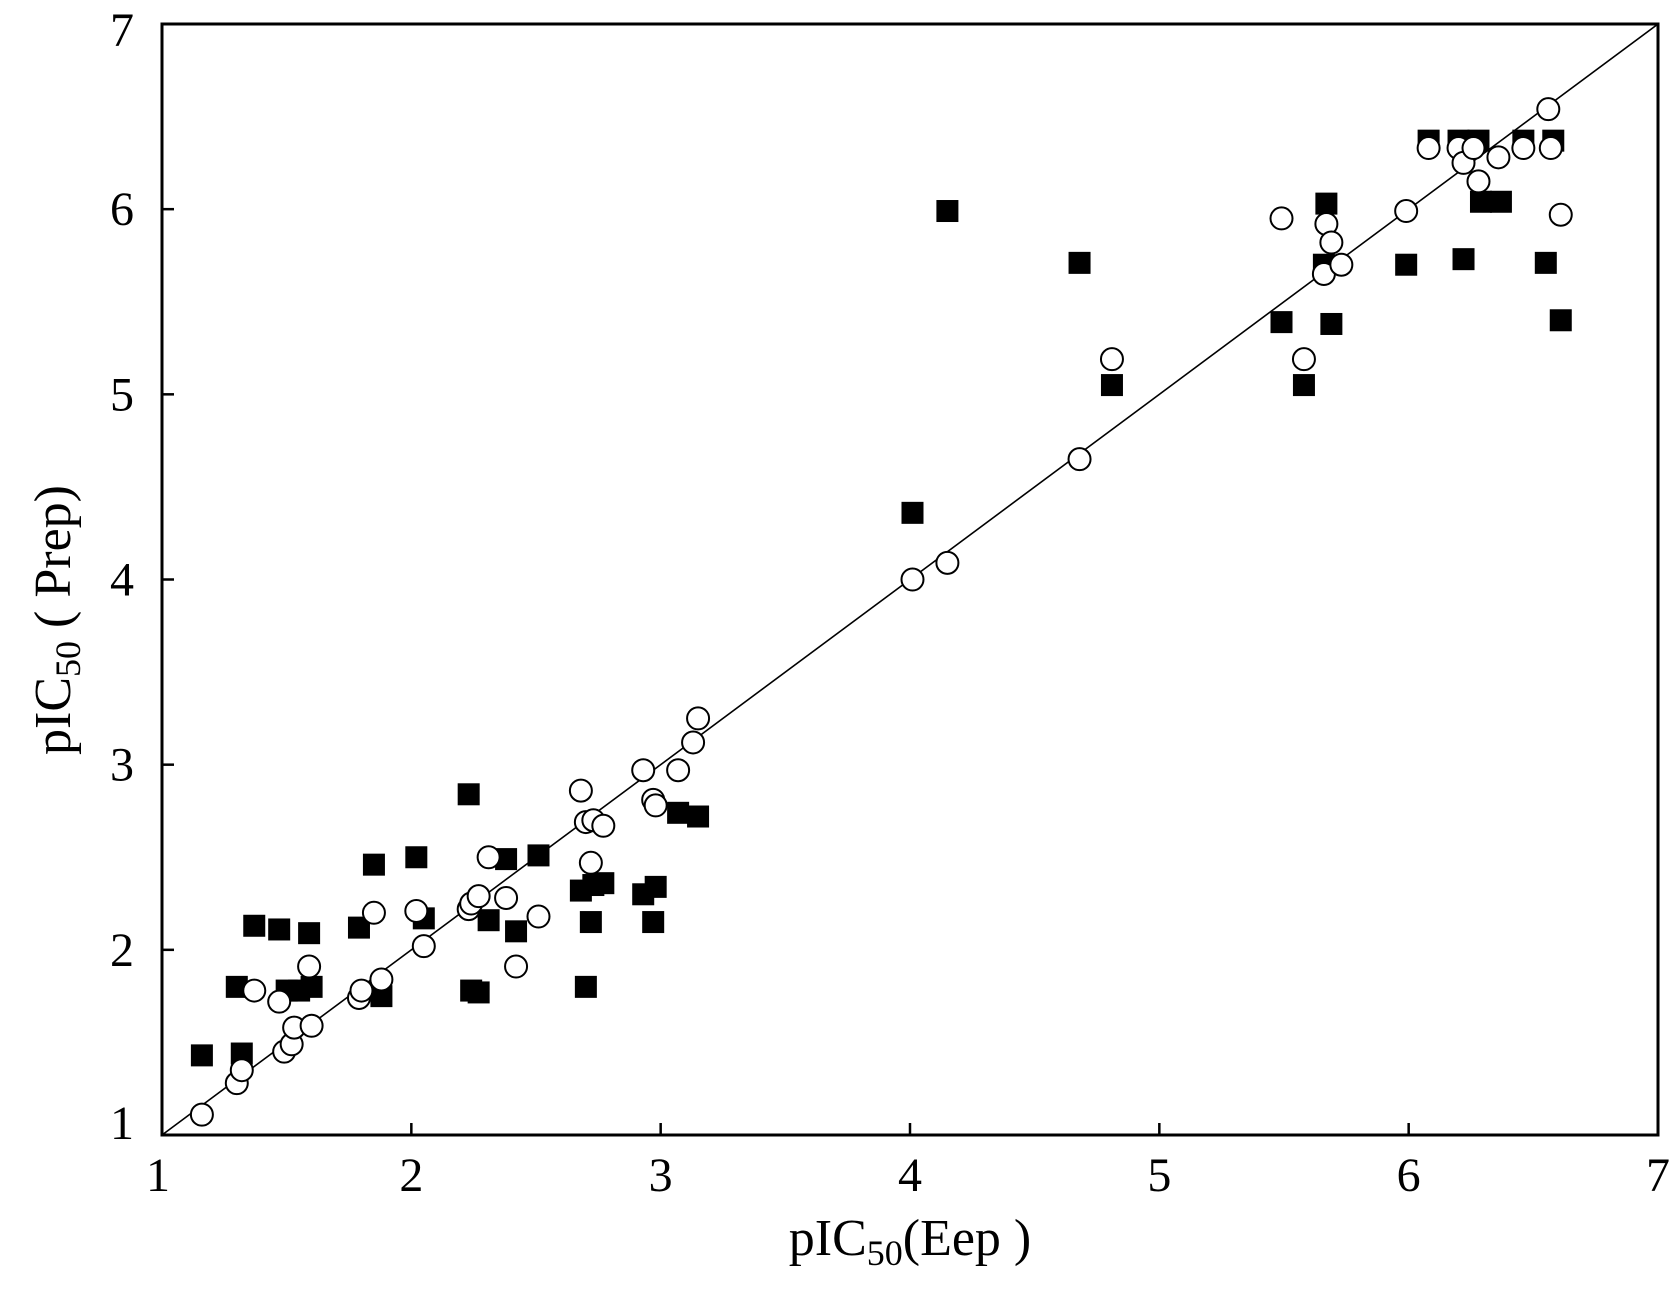 The width and height of the screenshot is (1674, 1297). Describe the element at coordinates (967, 1238) in the screenshot. I see `x-axis-title-suffix: (Eep )` at that location.